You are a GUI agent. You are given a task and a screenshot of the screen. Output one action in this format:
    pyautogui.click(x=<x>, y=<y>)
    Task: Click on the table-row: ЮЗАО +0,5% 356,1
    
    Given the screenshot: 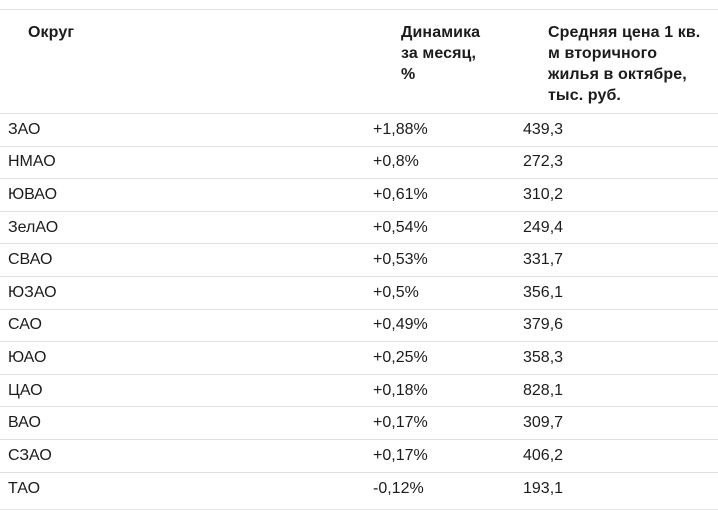 What is the action you would take?
    pyautogui.click(x=359, y=292)
    